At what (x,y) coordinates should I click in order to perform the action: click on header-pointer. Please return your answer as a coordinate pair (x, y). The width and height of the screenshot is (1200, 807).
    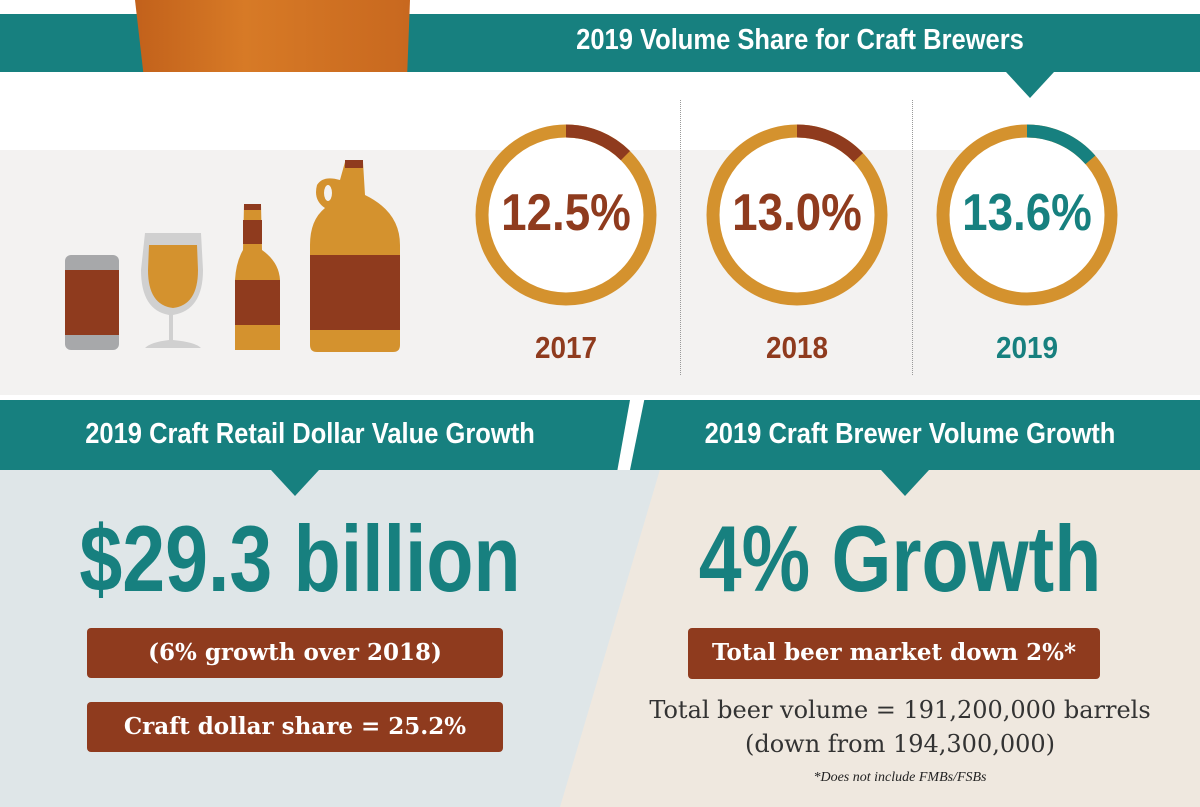
    Looking at the image, I should click on (1030, 85).